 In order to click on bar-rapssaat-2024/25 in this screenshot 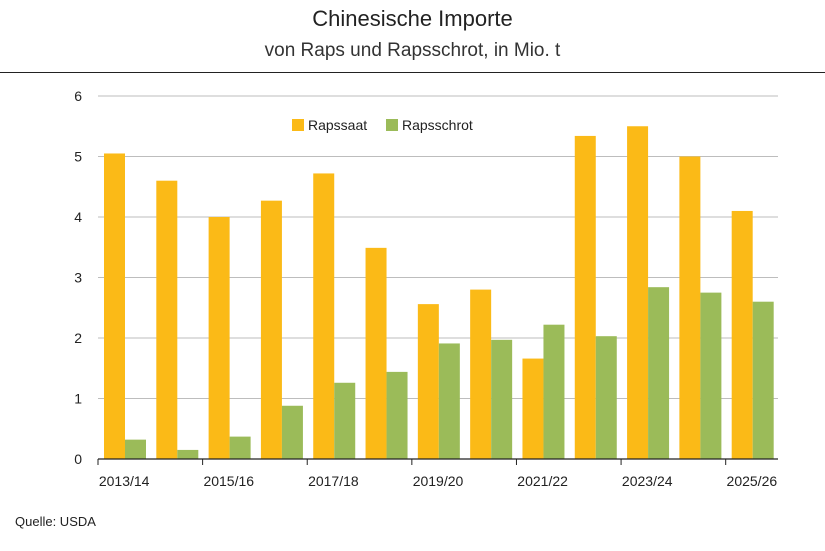, I will do `click(690, 307)`.